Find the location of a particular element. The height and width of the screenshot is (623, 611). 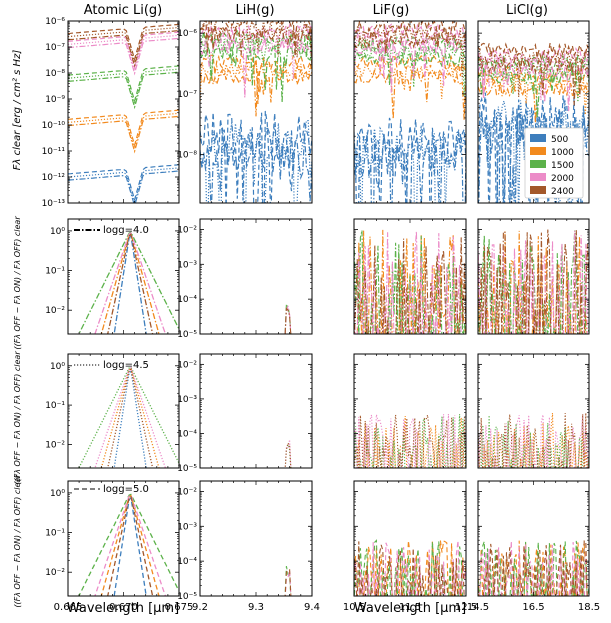

y-tick-label: 10⁻¹¹ is located at coordinates (54, 152).